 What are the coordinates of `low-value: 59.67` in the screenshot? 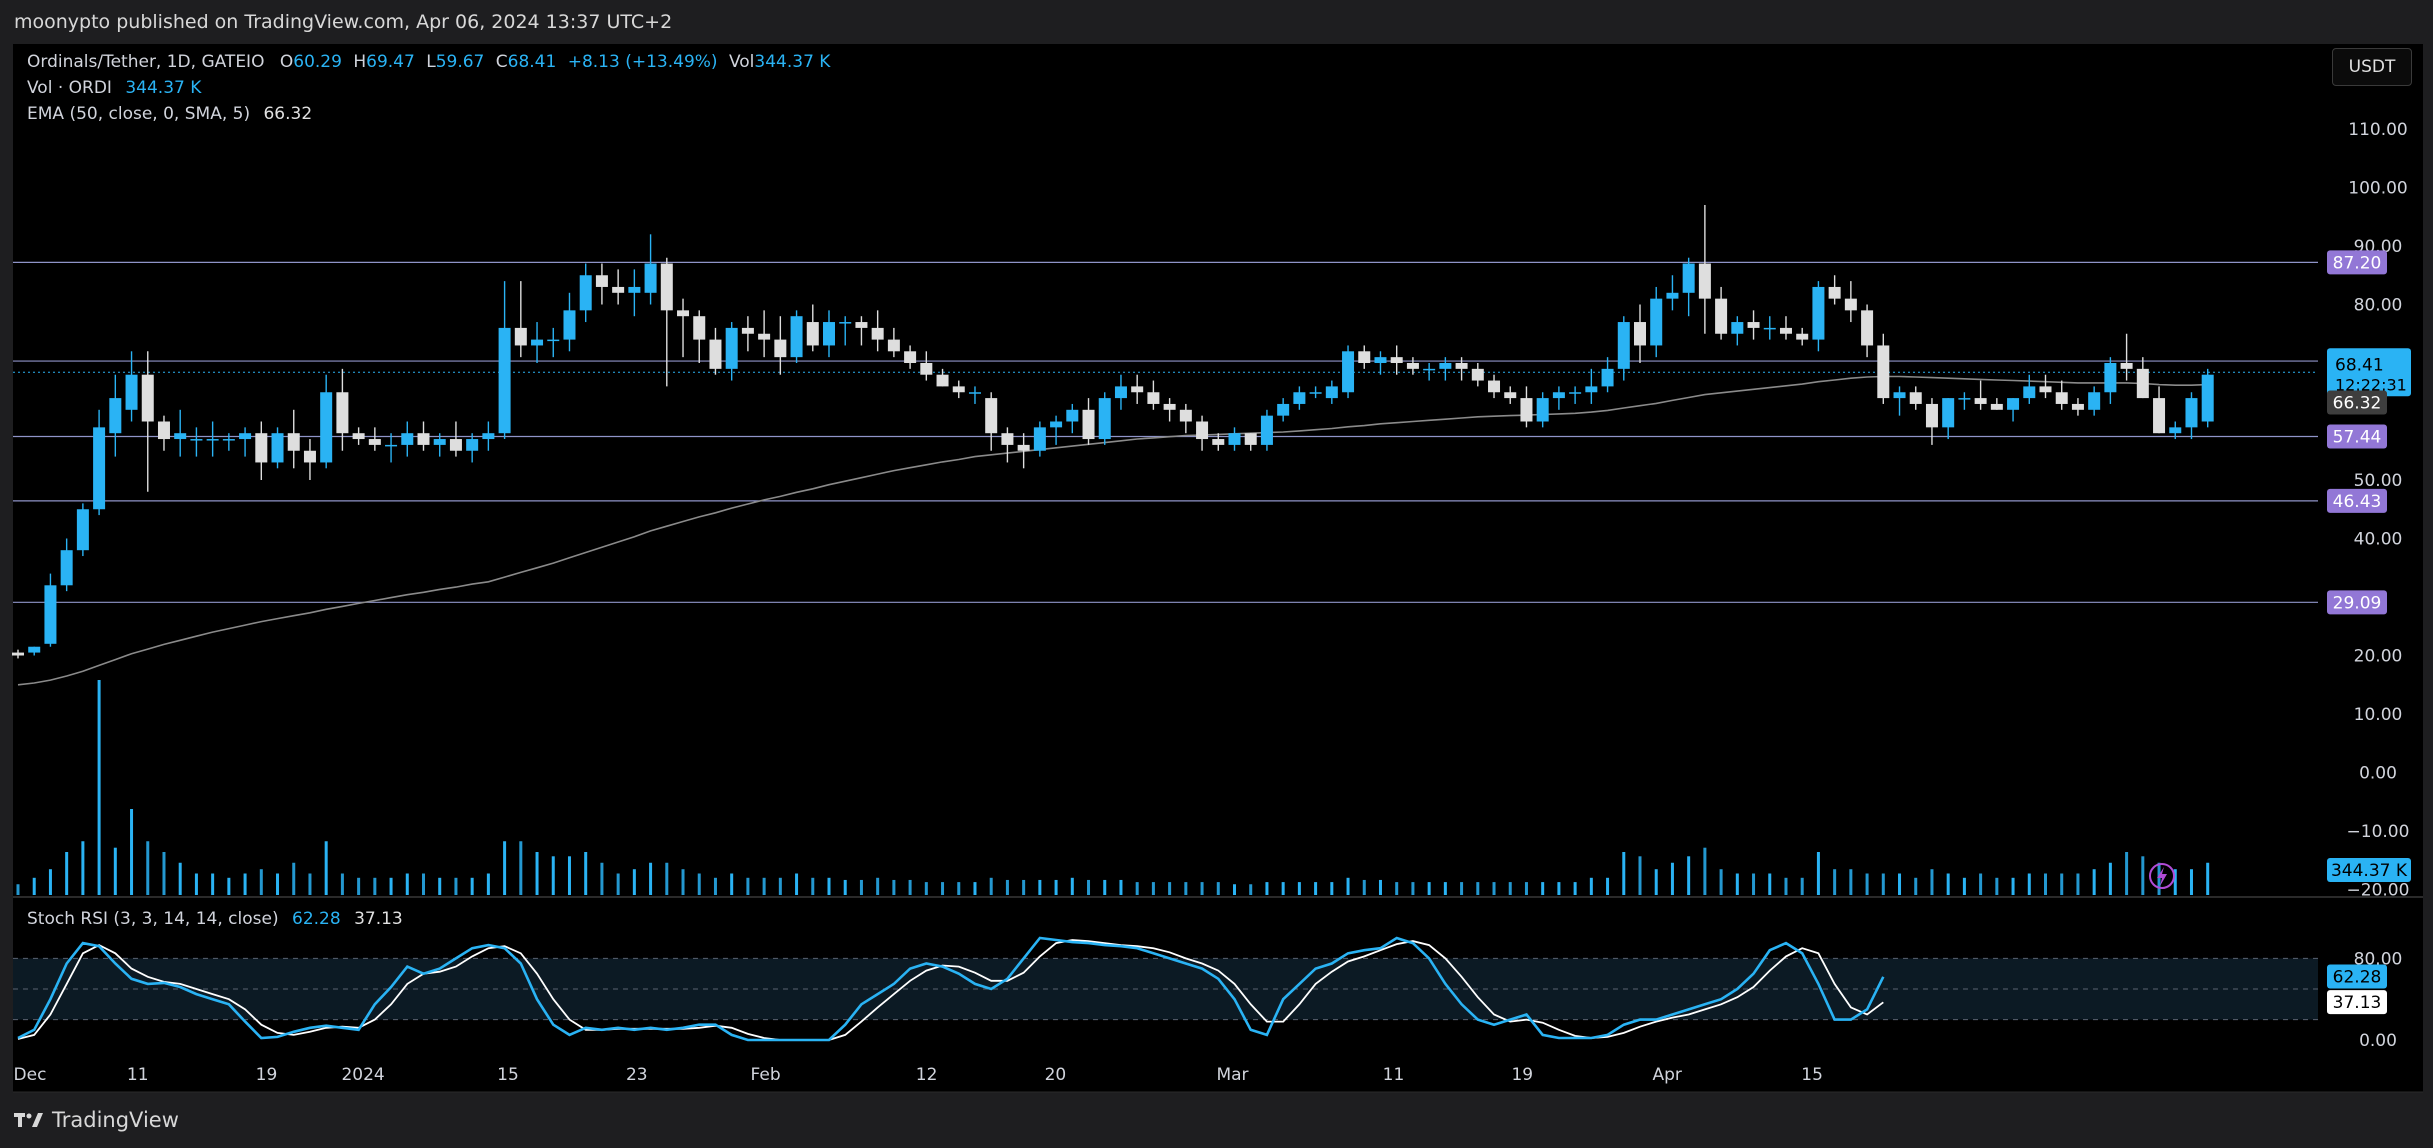 It's located at (460, 62).